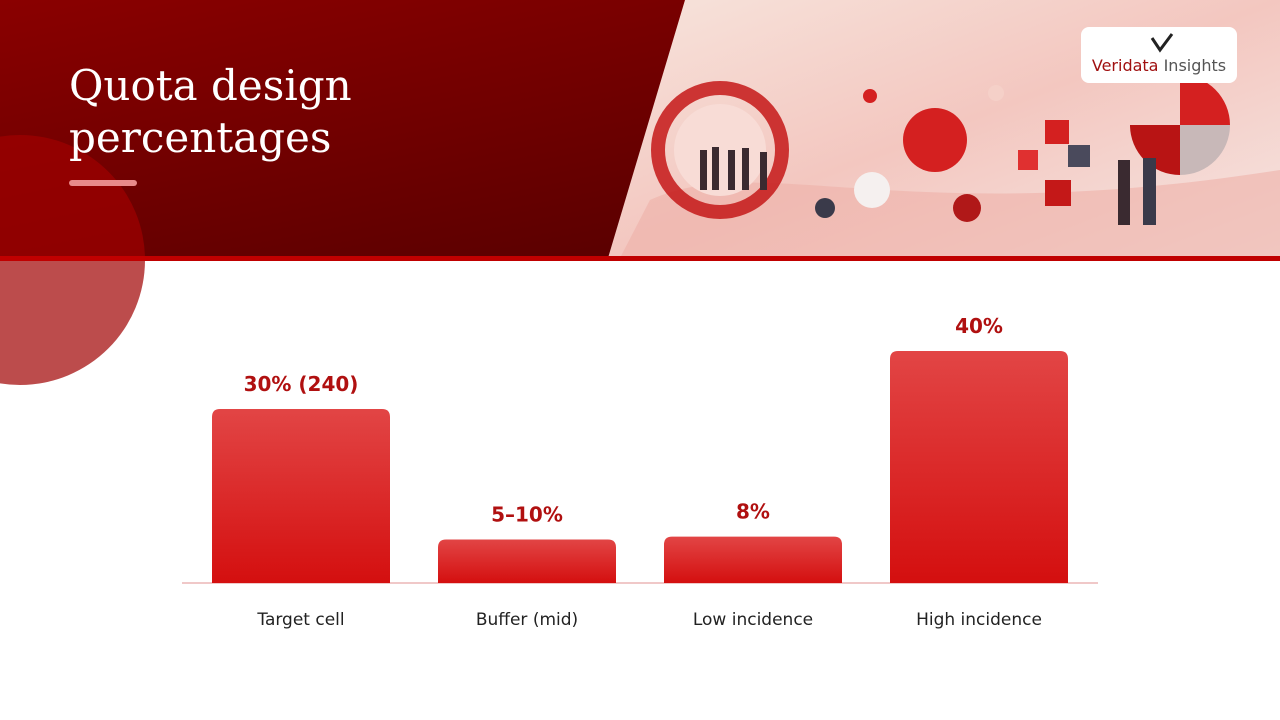  What do you see at coordinates (103, 183) in the screenshot?
I see `title-accent` at bounding box center [103, 183].